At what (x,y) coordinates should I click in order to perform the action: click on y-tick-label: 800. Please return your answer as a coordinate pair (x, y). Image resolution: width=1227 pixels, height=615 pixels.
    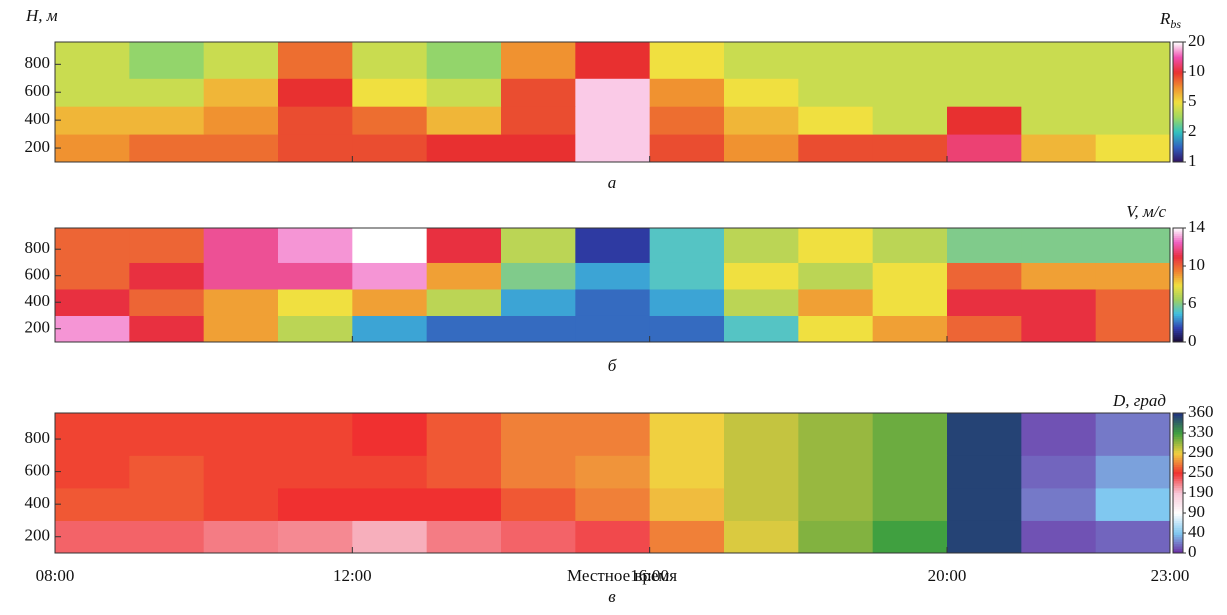
    Looking at the image, I should click on (38, 62).